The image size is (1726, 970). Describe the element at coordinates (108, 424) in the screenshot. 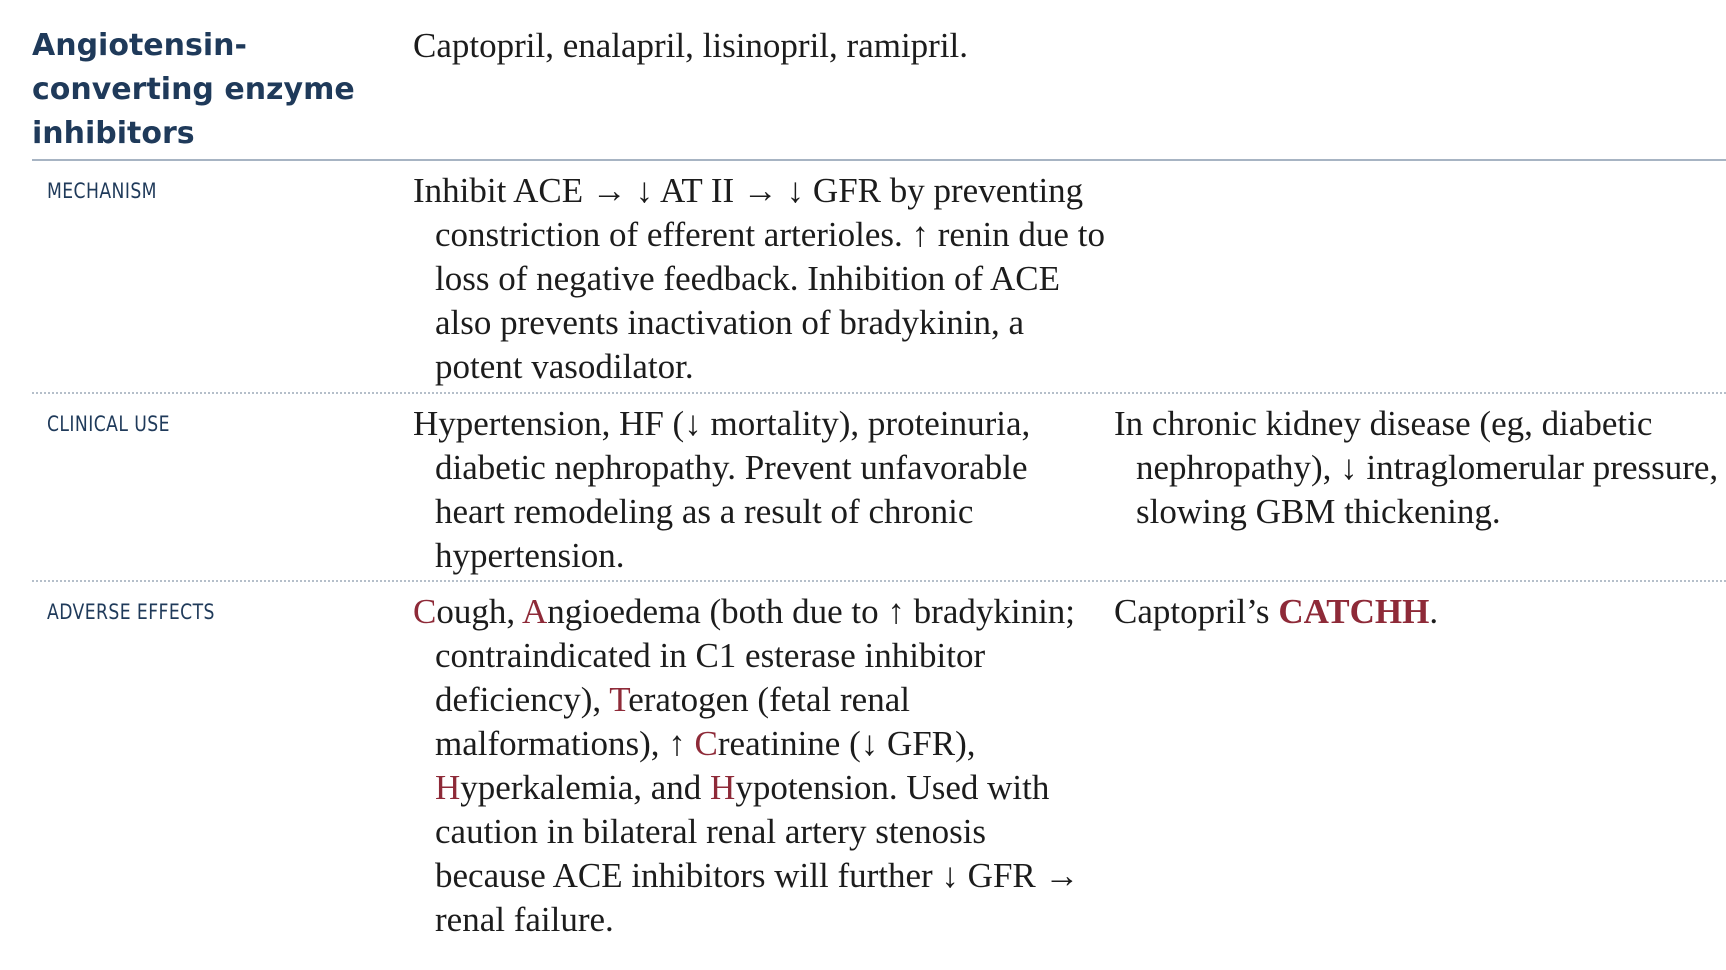

I see `clinical-use-label: CLINICAL USE` at that location.